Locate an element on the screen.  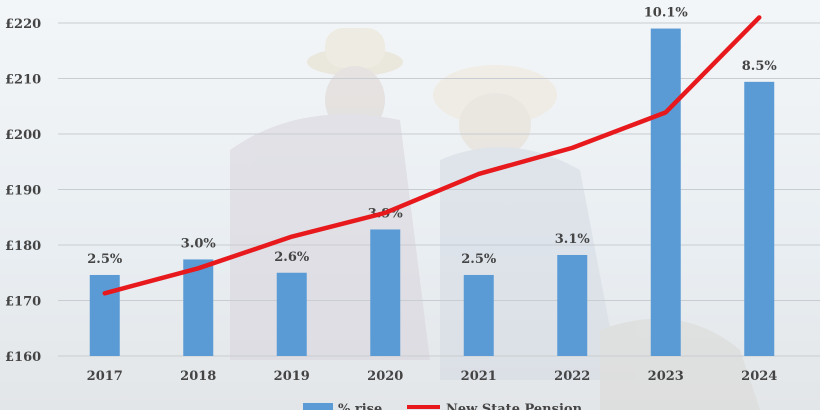
x-tick-label: 2019 is located at coordinates (292, 376).